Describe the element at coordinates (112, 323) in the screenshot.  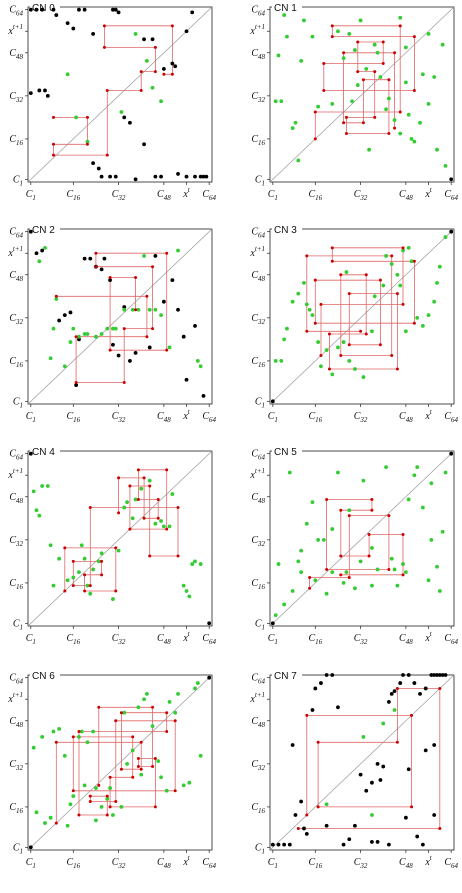
I see `panel-cn-2: CN 2 C1 C16 C32 C48 xt C64 C1 C16 C32 C48 xt+1 C64` at that location.